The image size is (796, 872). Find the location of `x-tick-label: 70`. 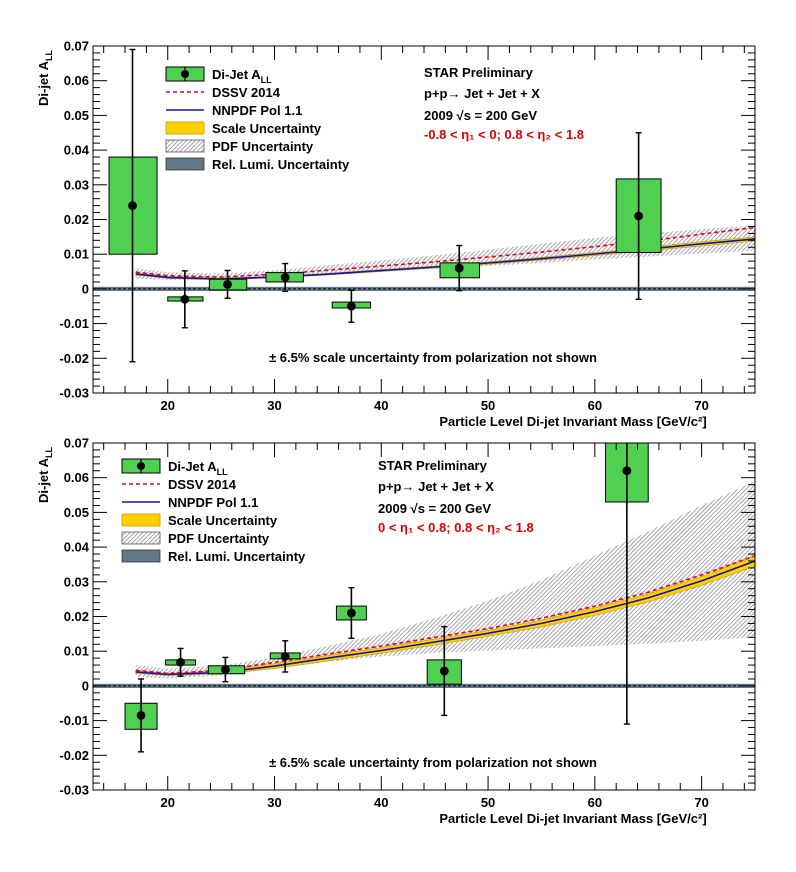

x-tick-label: 70 is located at coordinates (701, 802).